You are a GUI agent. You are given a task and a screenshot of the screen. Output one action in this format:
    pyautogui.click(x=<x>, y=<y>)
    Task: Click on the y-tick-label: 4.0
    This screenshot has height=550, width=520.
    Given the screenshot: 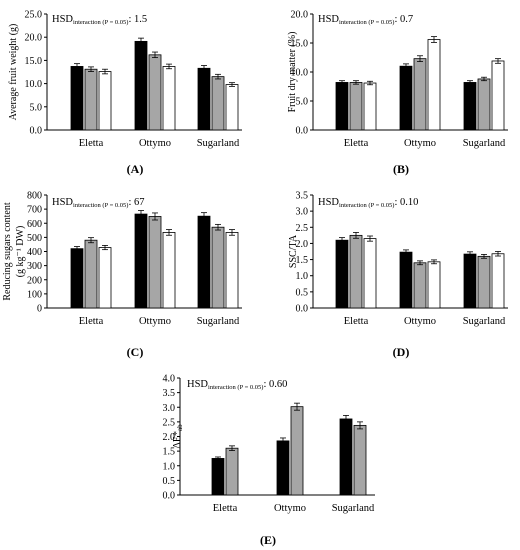 What is the action you would take?
    pyautogui.click(x=169, y=379)
    